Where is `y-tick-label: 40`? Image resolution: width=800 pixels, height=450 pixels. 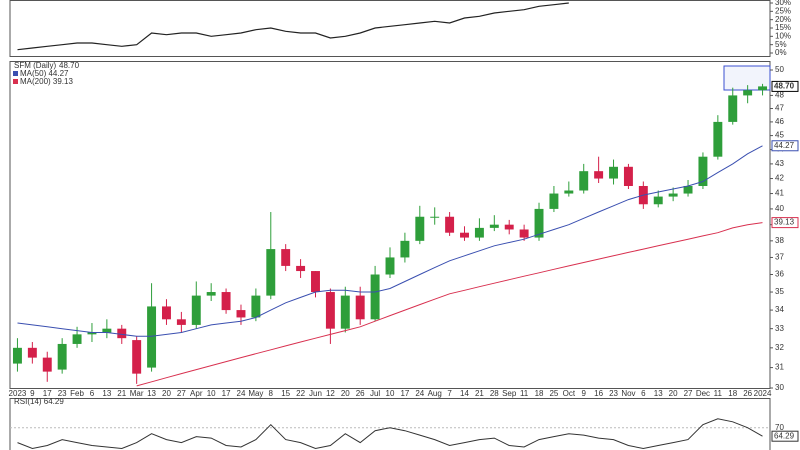 y-tick-label: 40 is located at coordinates (779, 208).